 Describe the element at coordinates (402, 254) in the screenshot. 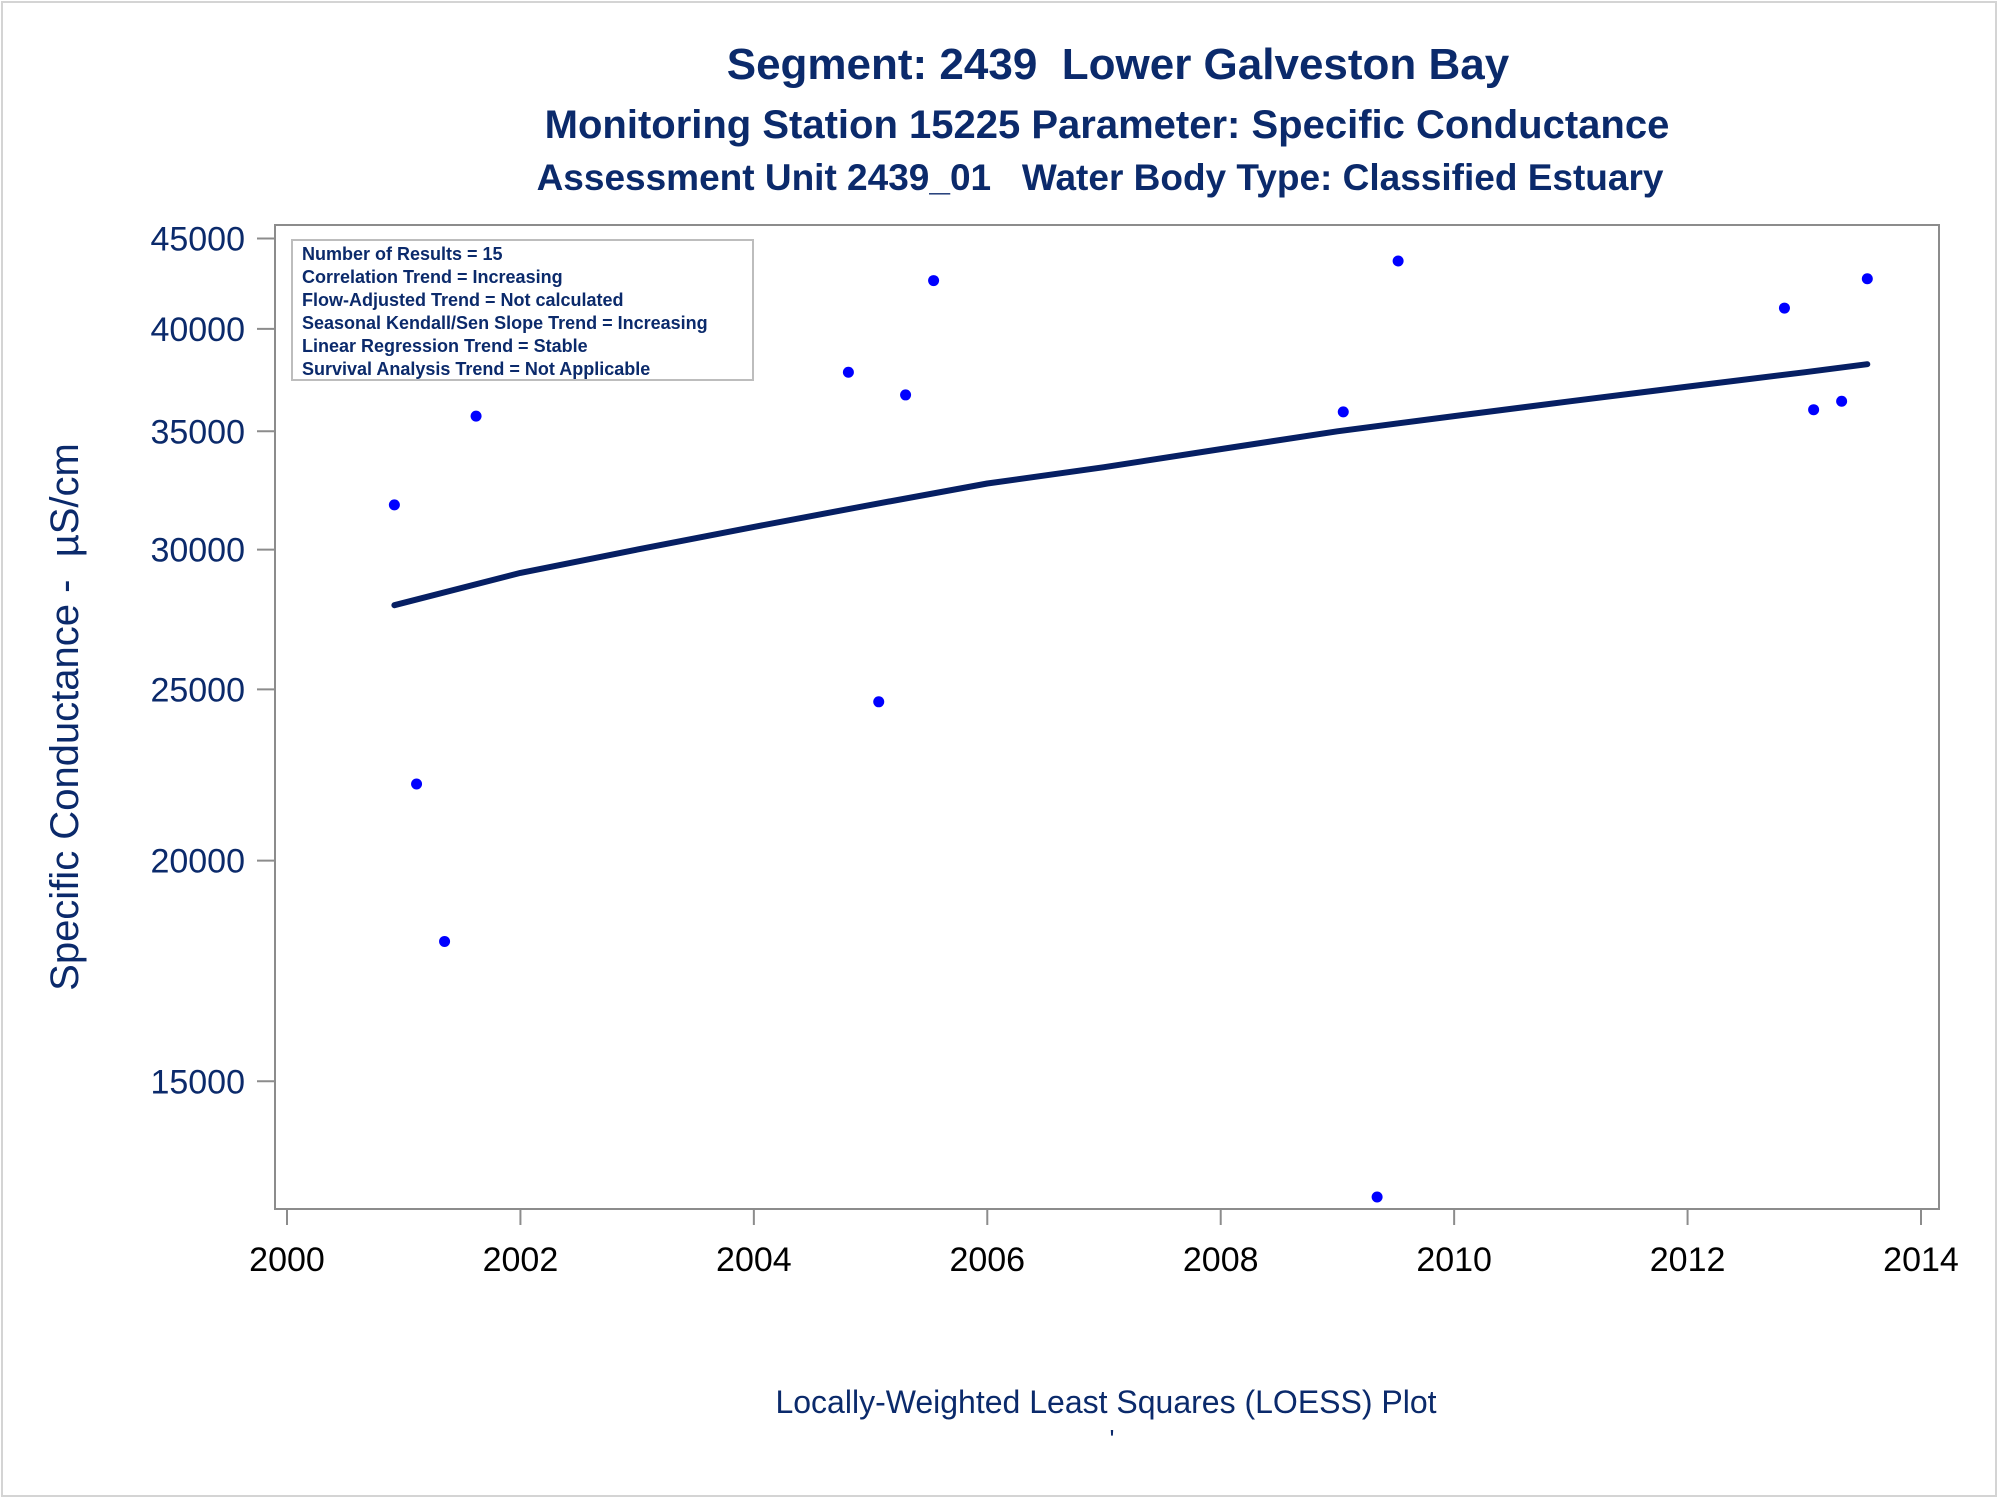

I see `trend-summary-line: Number of Results = 15` at that location.